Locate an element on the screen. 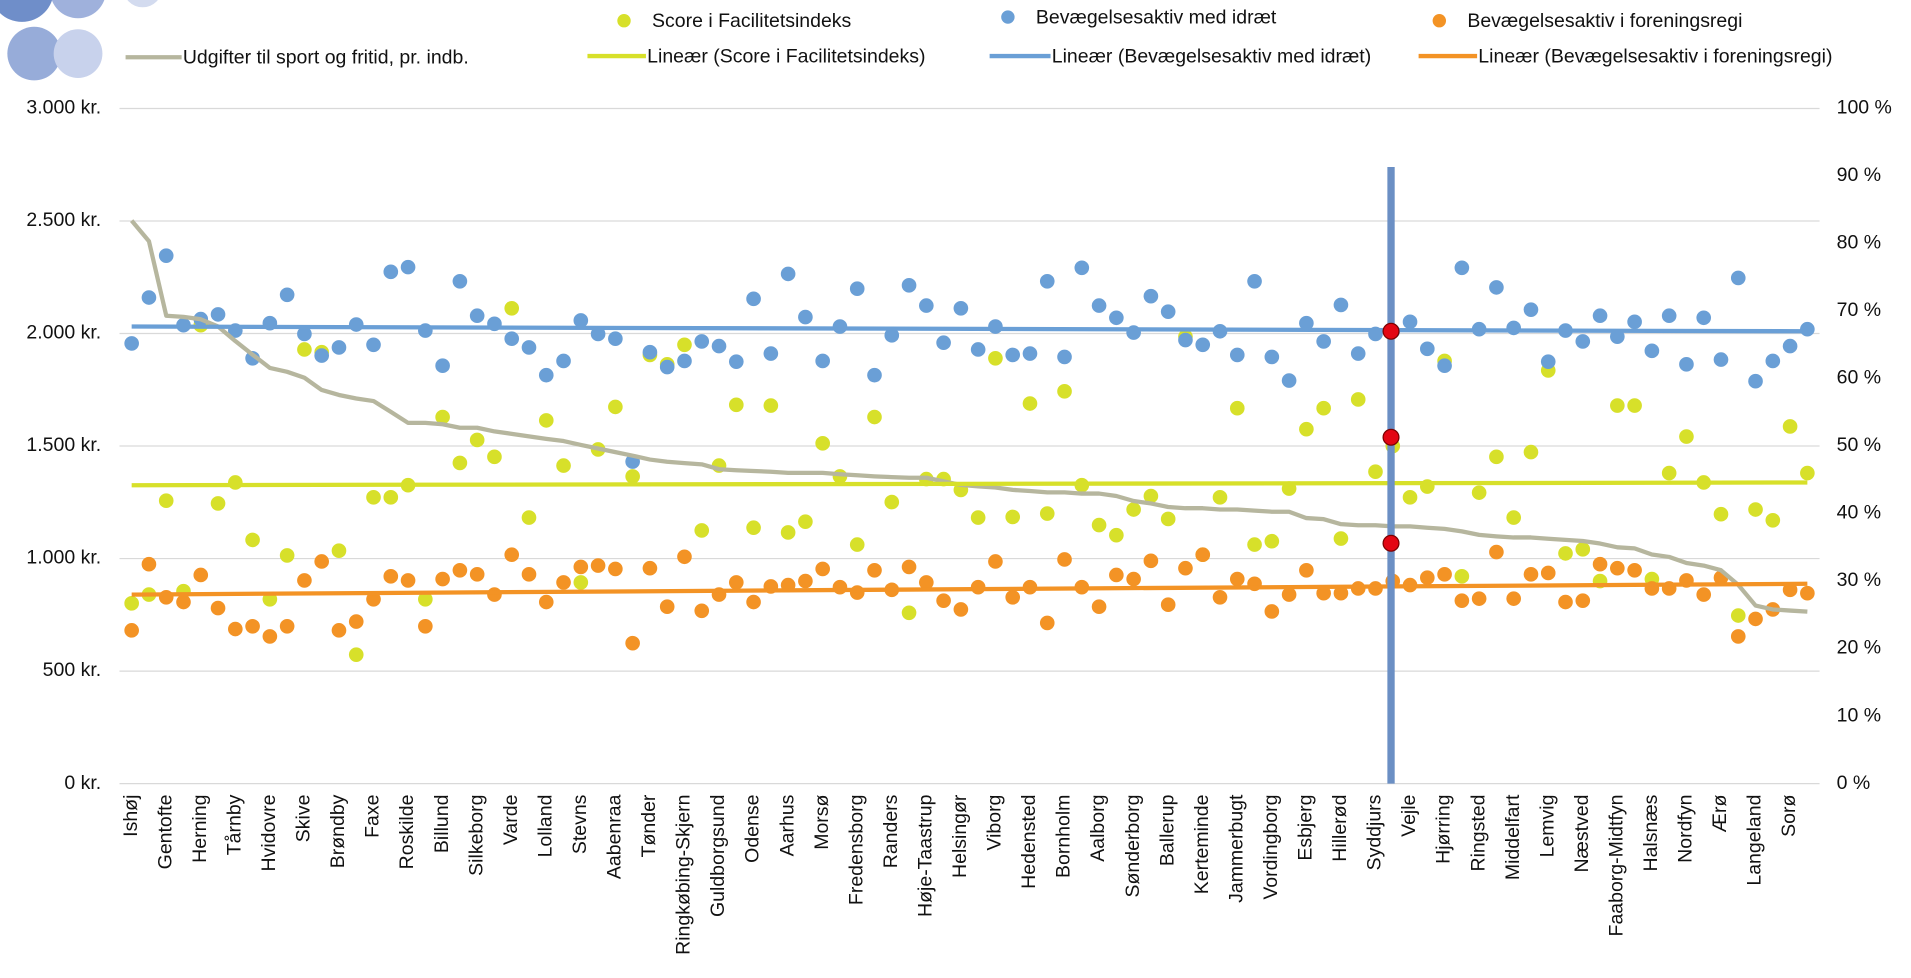 This screenshot has height=978, width=1911. y2-tick-label: 70 % is located at coordinates (1859, 310).